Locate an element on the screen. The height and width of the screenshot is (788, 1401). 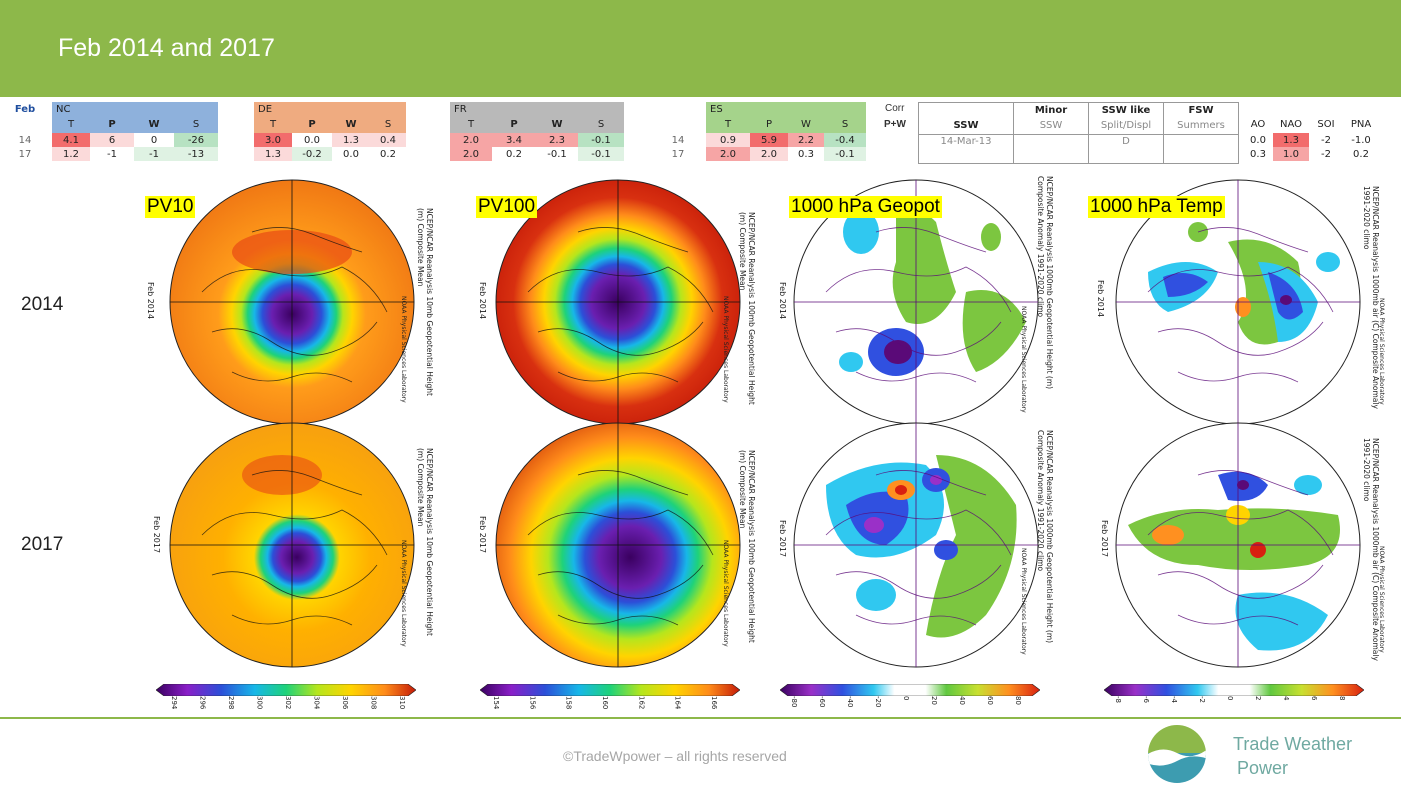
lab-temp-2014: NOAA Physical Sciences Laboratory is located at coordinates (1381, 351).